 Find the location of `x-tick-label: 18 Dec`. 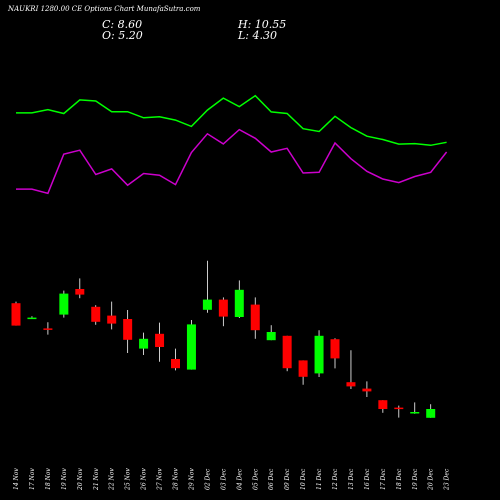

x-tick-label: 18 Dec is located at coordinates (399, 479).